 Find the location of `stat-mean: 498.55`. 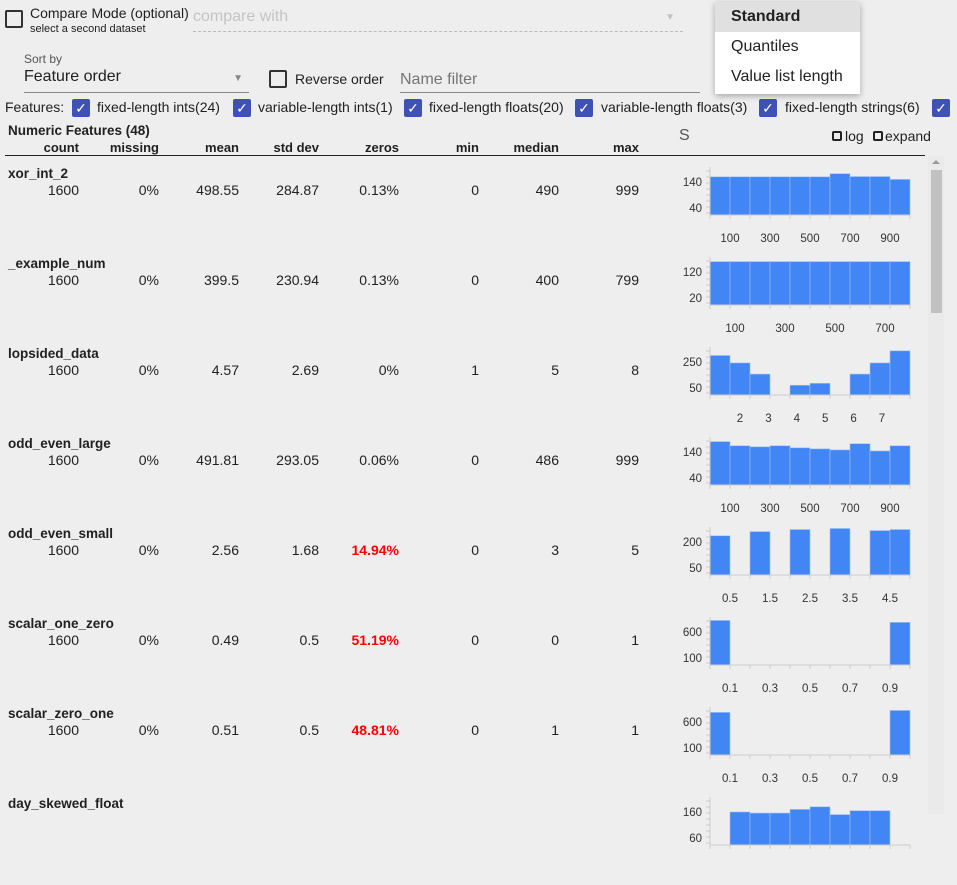

stat-mean: 498.55 is located at coordinates (217, 190).